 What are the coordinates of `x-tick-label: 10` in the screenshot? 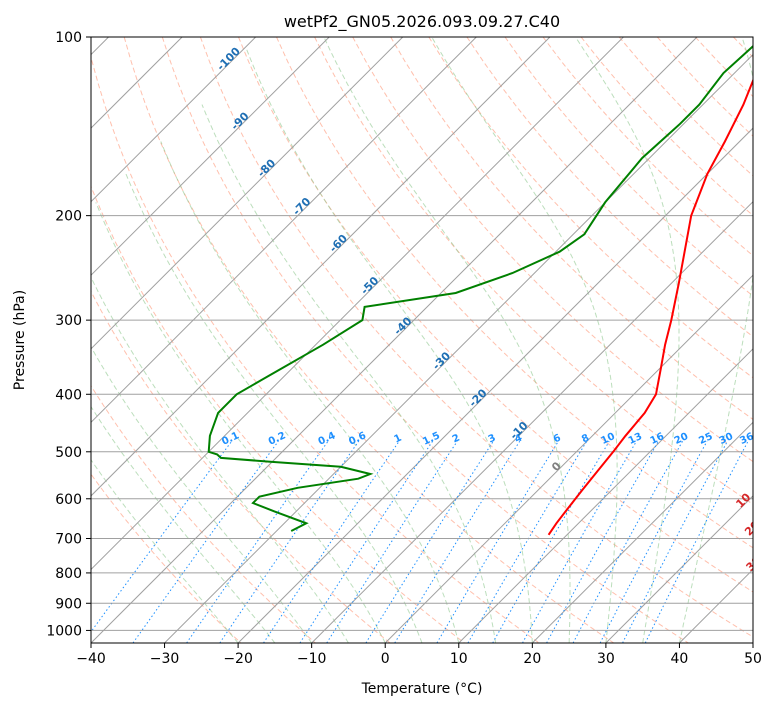 It's located at (459, 659).